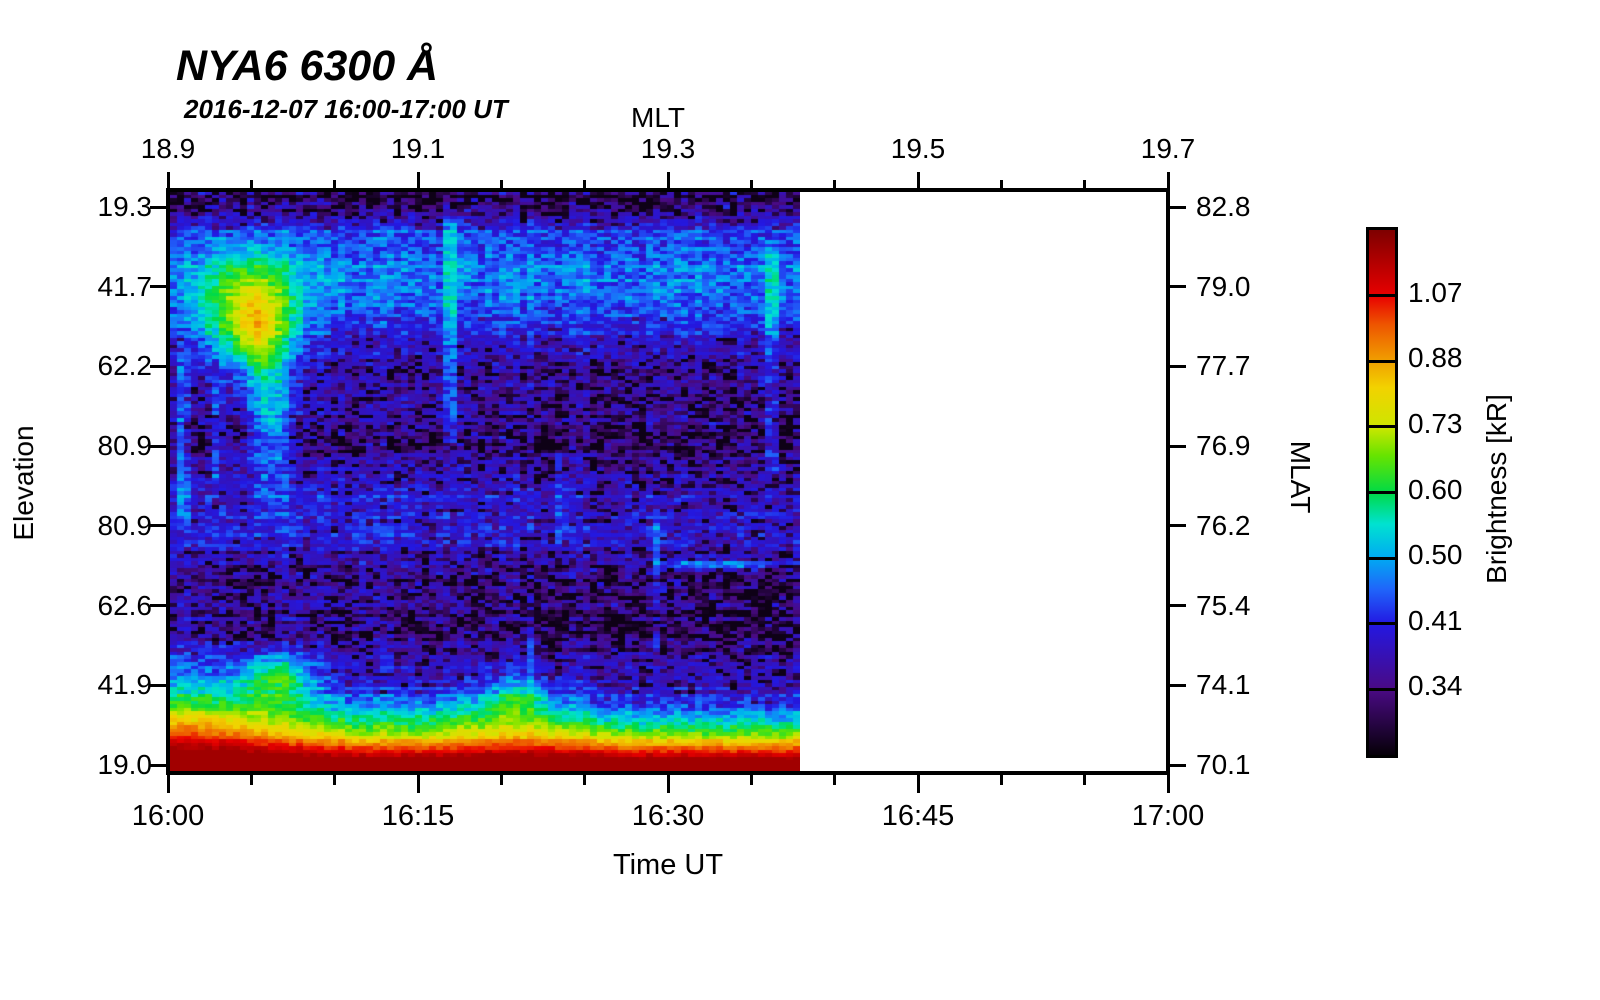 The image size is (1600, 1000). I want to click on bottom-axis-title: Time UT, so click(668, 865).